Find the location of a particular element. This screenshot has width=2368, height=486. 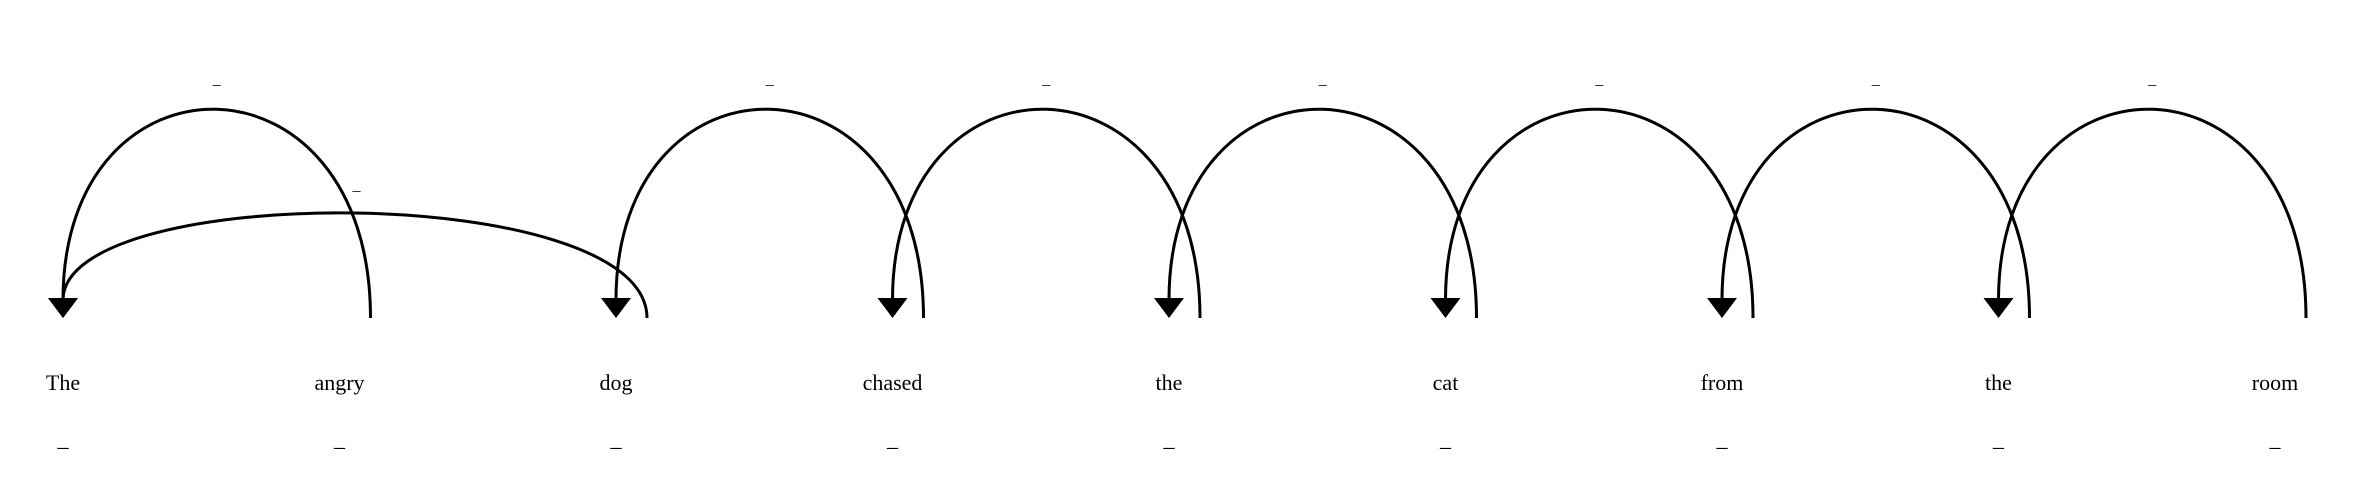

token-word: The is located at coordinates (63, 382).